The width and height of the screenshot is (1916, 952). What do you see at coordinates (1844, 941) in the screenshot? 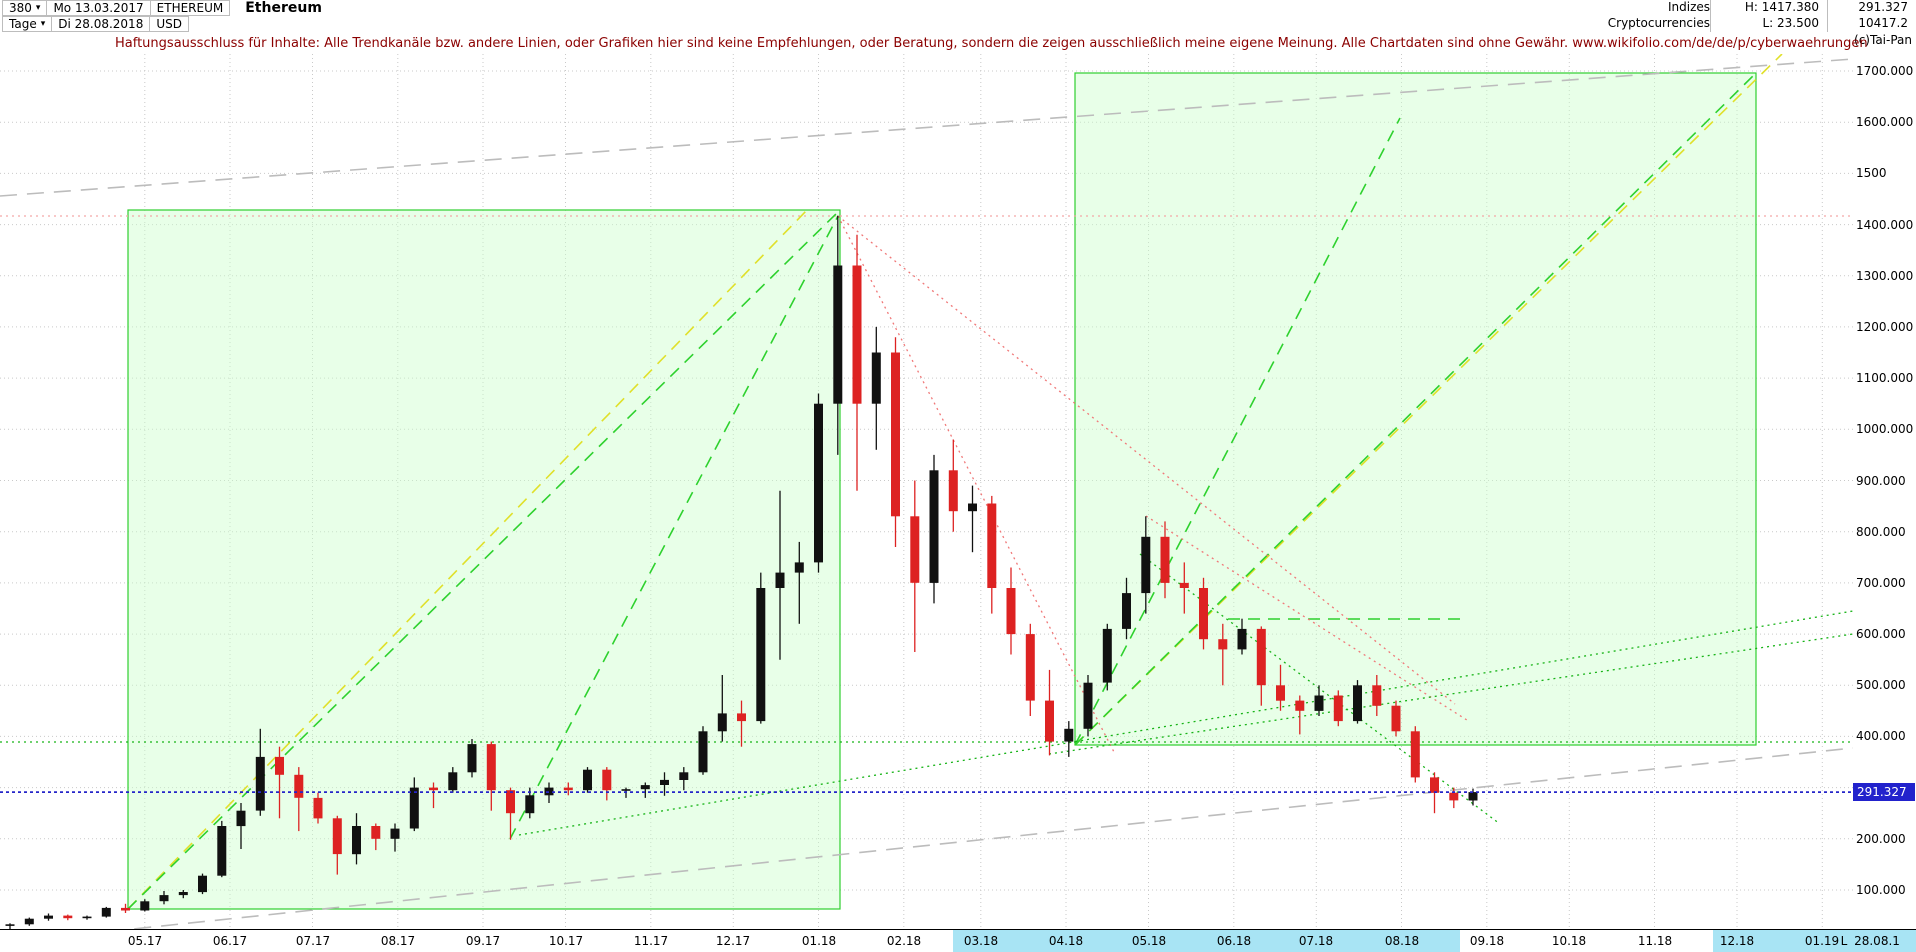
I see `x-axis-label: L` at bounding box center [1844, 941].